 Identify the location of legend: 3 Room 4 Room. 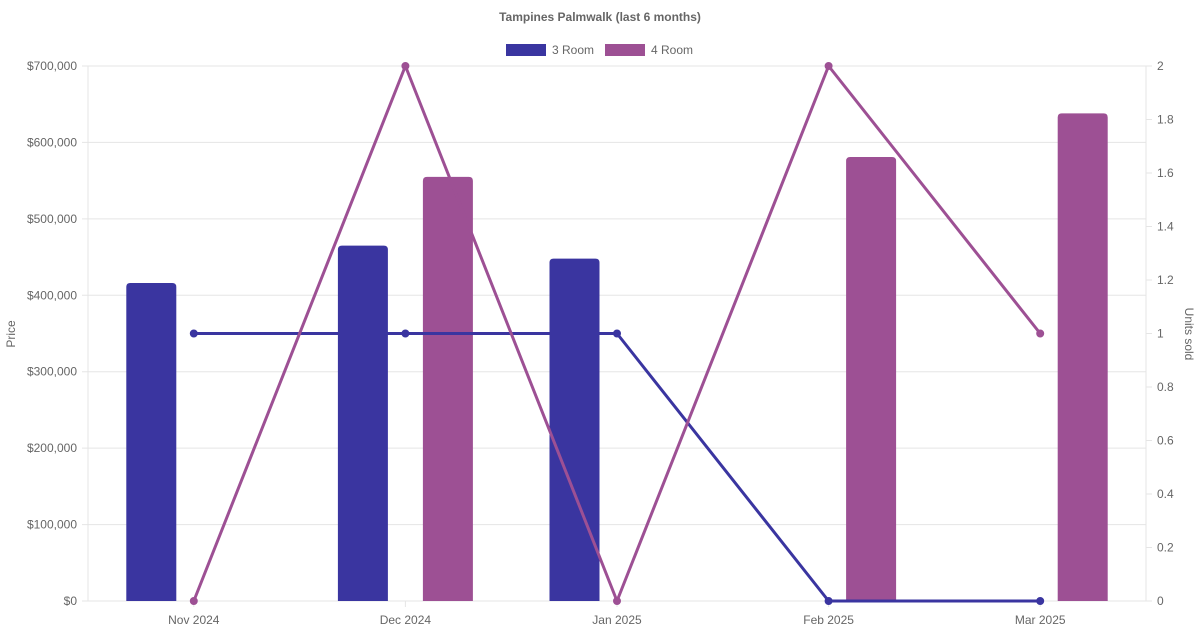
(599, 50).